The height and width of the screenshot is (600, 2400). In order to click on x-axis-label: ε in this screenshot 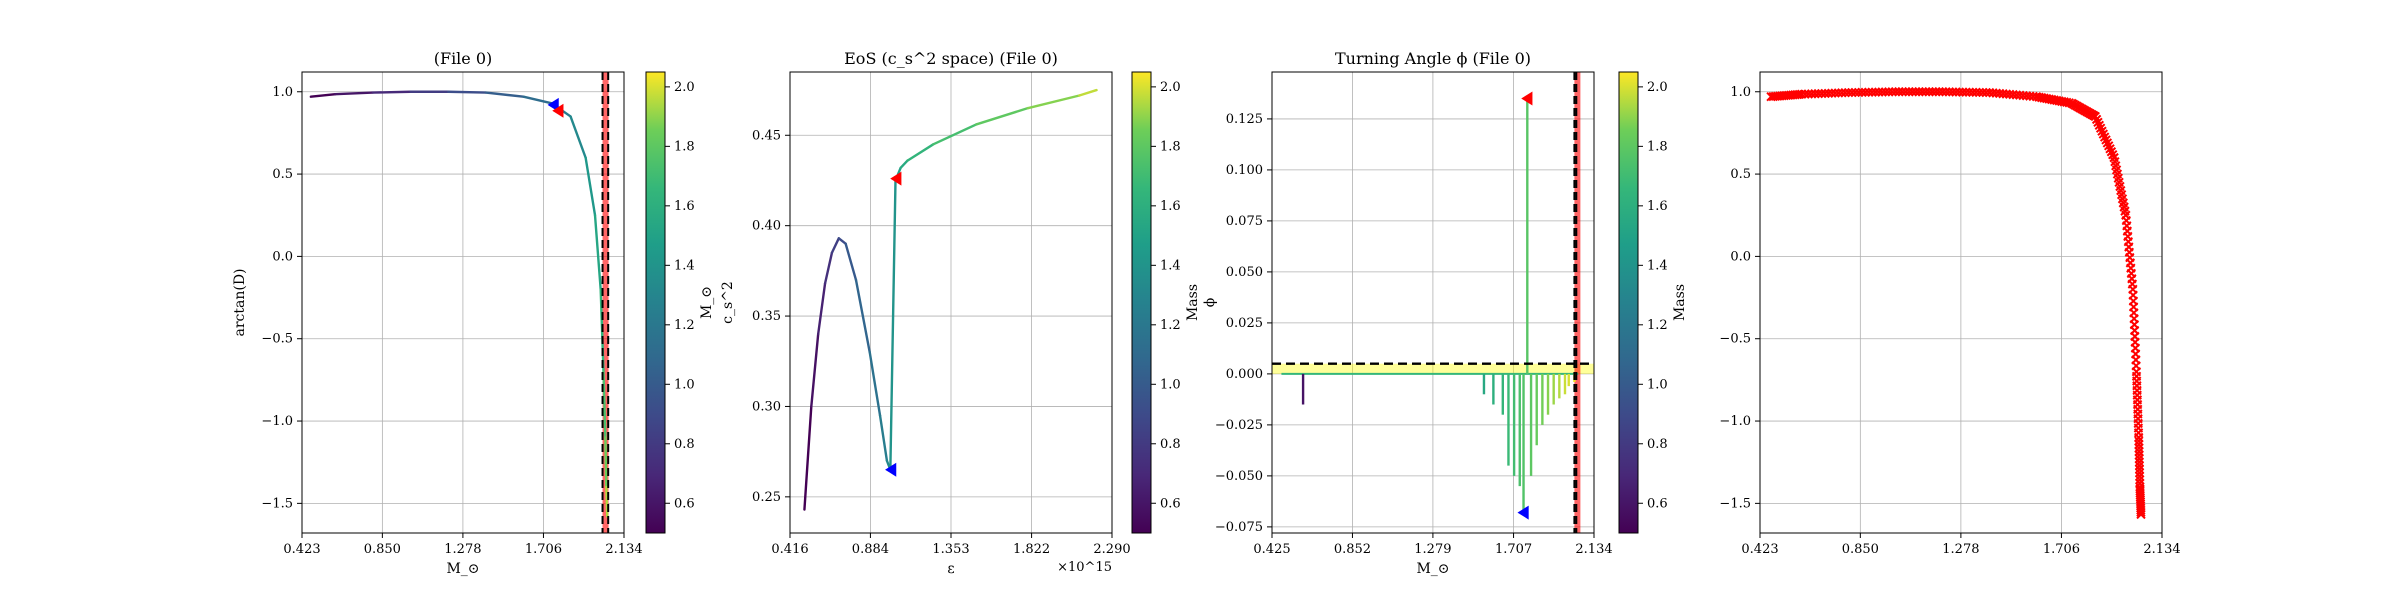, I will do `click(950, 569)`.